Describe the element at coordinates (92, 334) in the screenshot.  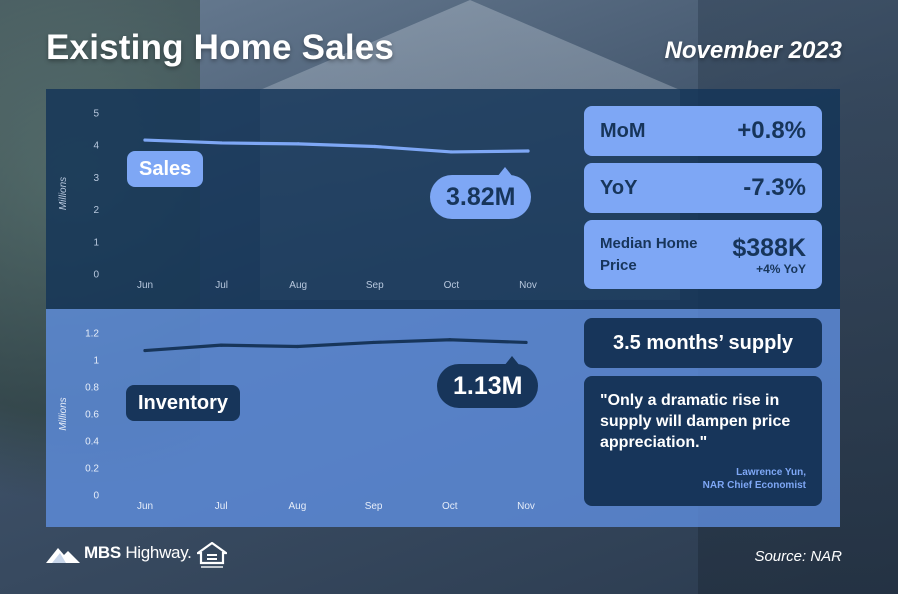
I see `inventory-y-tick-label: 1.2` at that location.